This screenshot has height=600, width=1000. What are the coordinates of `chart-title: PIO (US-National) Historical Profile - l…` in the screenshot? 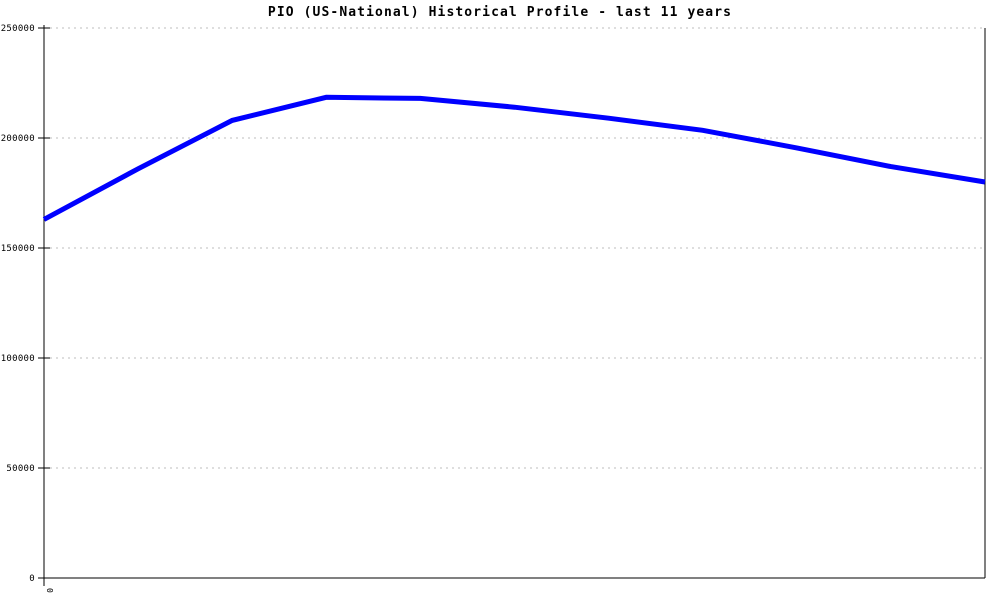 It's located at (500, 12).